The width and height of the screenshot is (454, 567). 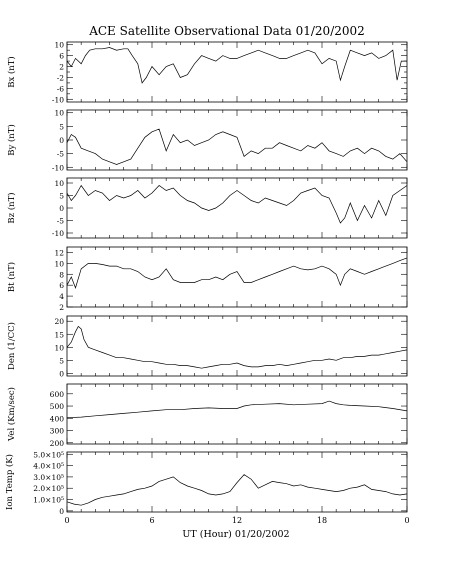 What do you see at coordinates (237, 520) in the screenshot?
I see `x-tick-label: 12` at bounding box center [237, 520].